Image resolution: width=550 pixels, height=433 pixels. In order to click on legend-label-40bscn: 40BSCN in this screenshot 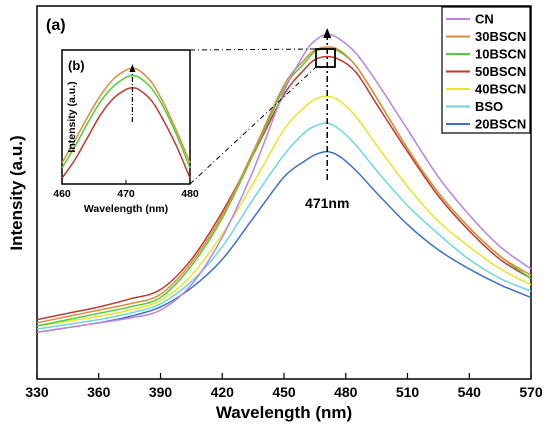, I will do `click(500, 89)`.